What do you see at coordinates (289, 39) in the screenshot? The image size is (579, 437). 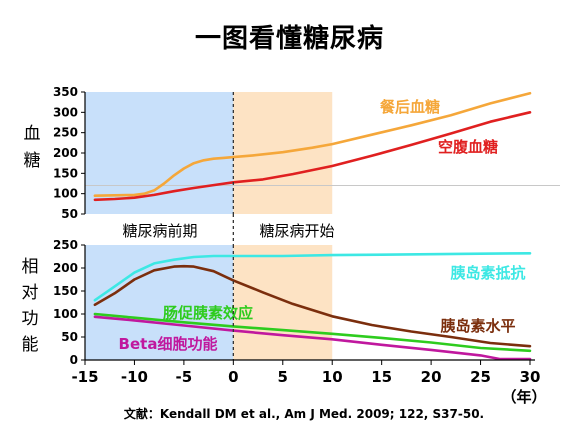 I see `page-title: 一图看懂糖尿病` at bounding box center [289, 39].